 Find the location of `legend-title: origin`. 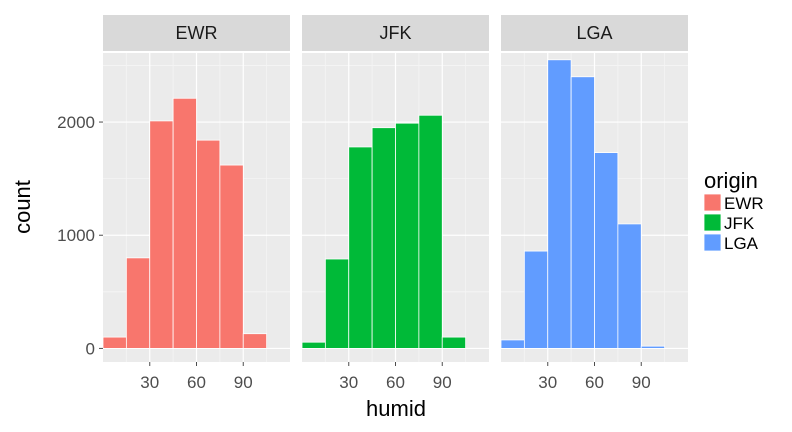

legend-title: origin is located at coordinates (731, 180).